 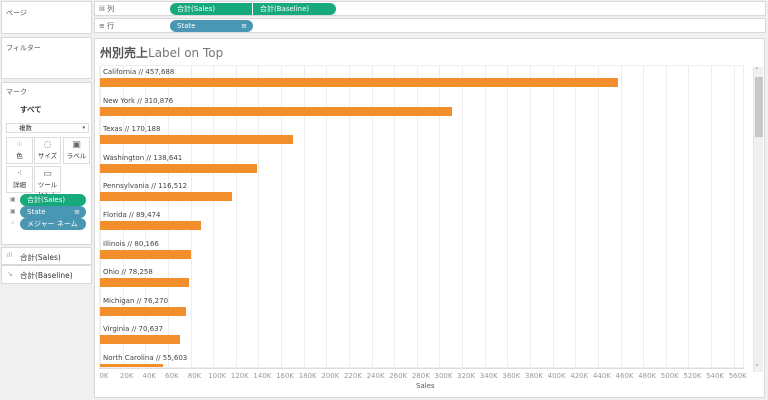 I want to click on x-tick: 180K, so click(x=307, y=376).